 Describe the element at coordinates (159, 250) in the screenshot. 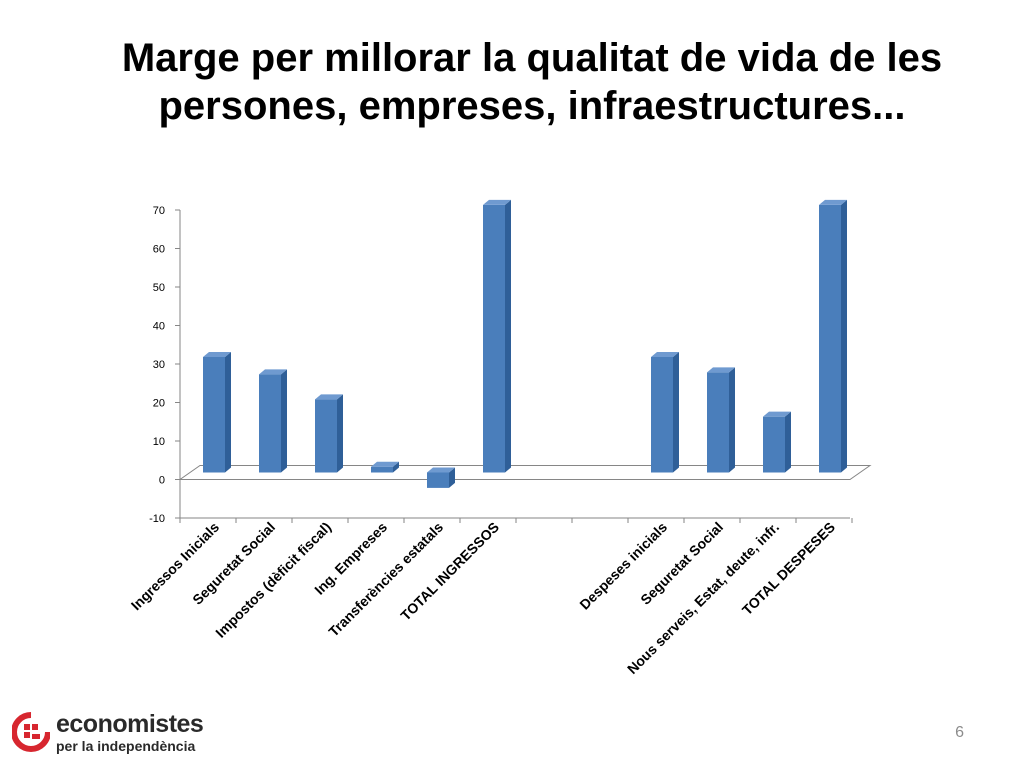

I see `y-tick-label: 60` at that location.